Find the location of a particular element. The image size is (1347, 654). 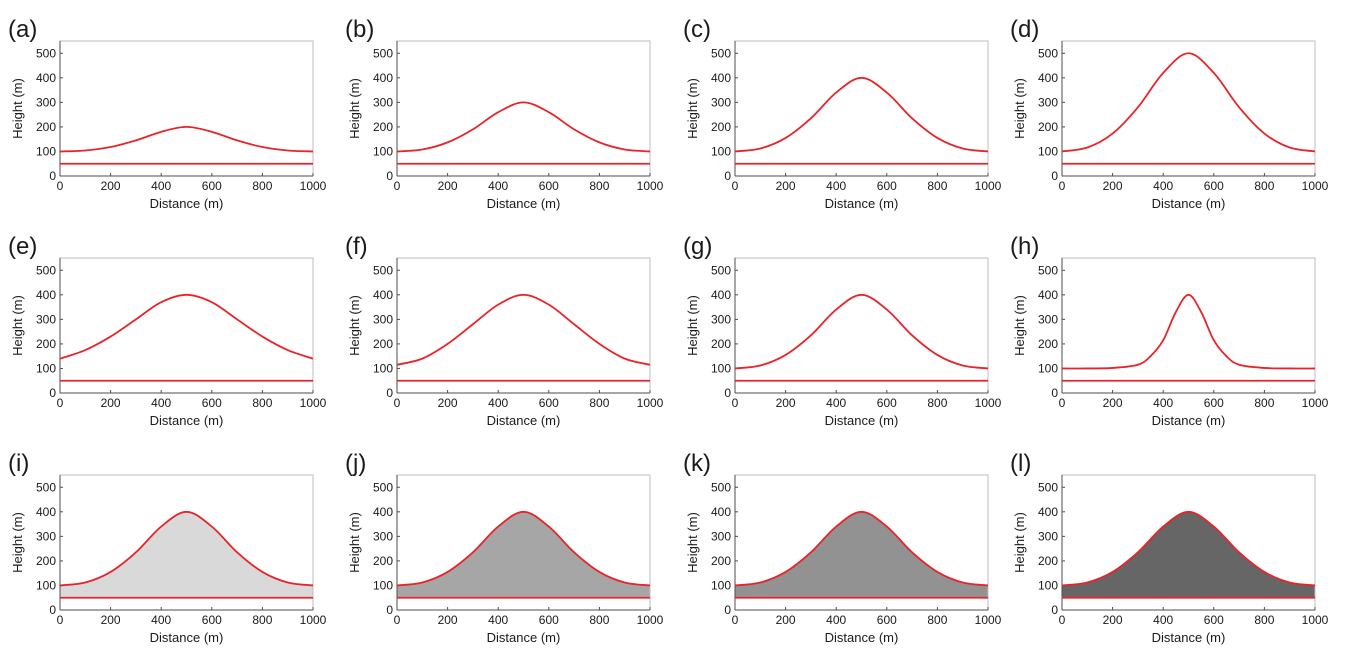

panel-label: (b) is located at coordinates (359, 29).